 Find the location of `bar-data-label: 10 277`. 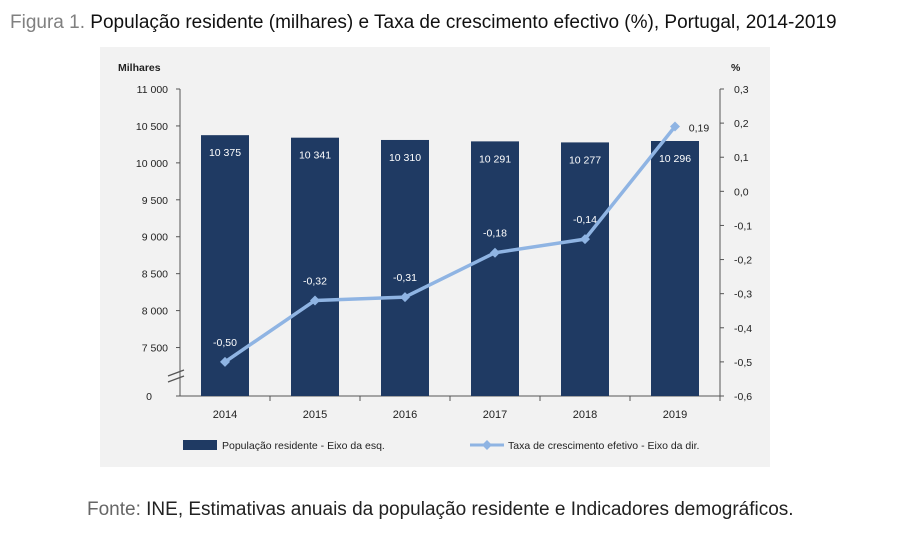

bar-data-label: 10 277 is located at coordinates (585, 160).